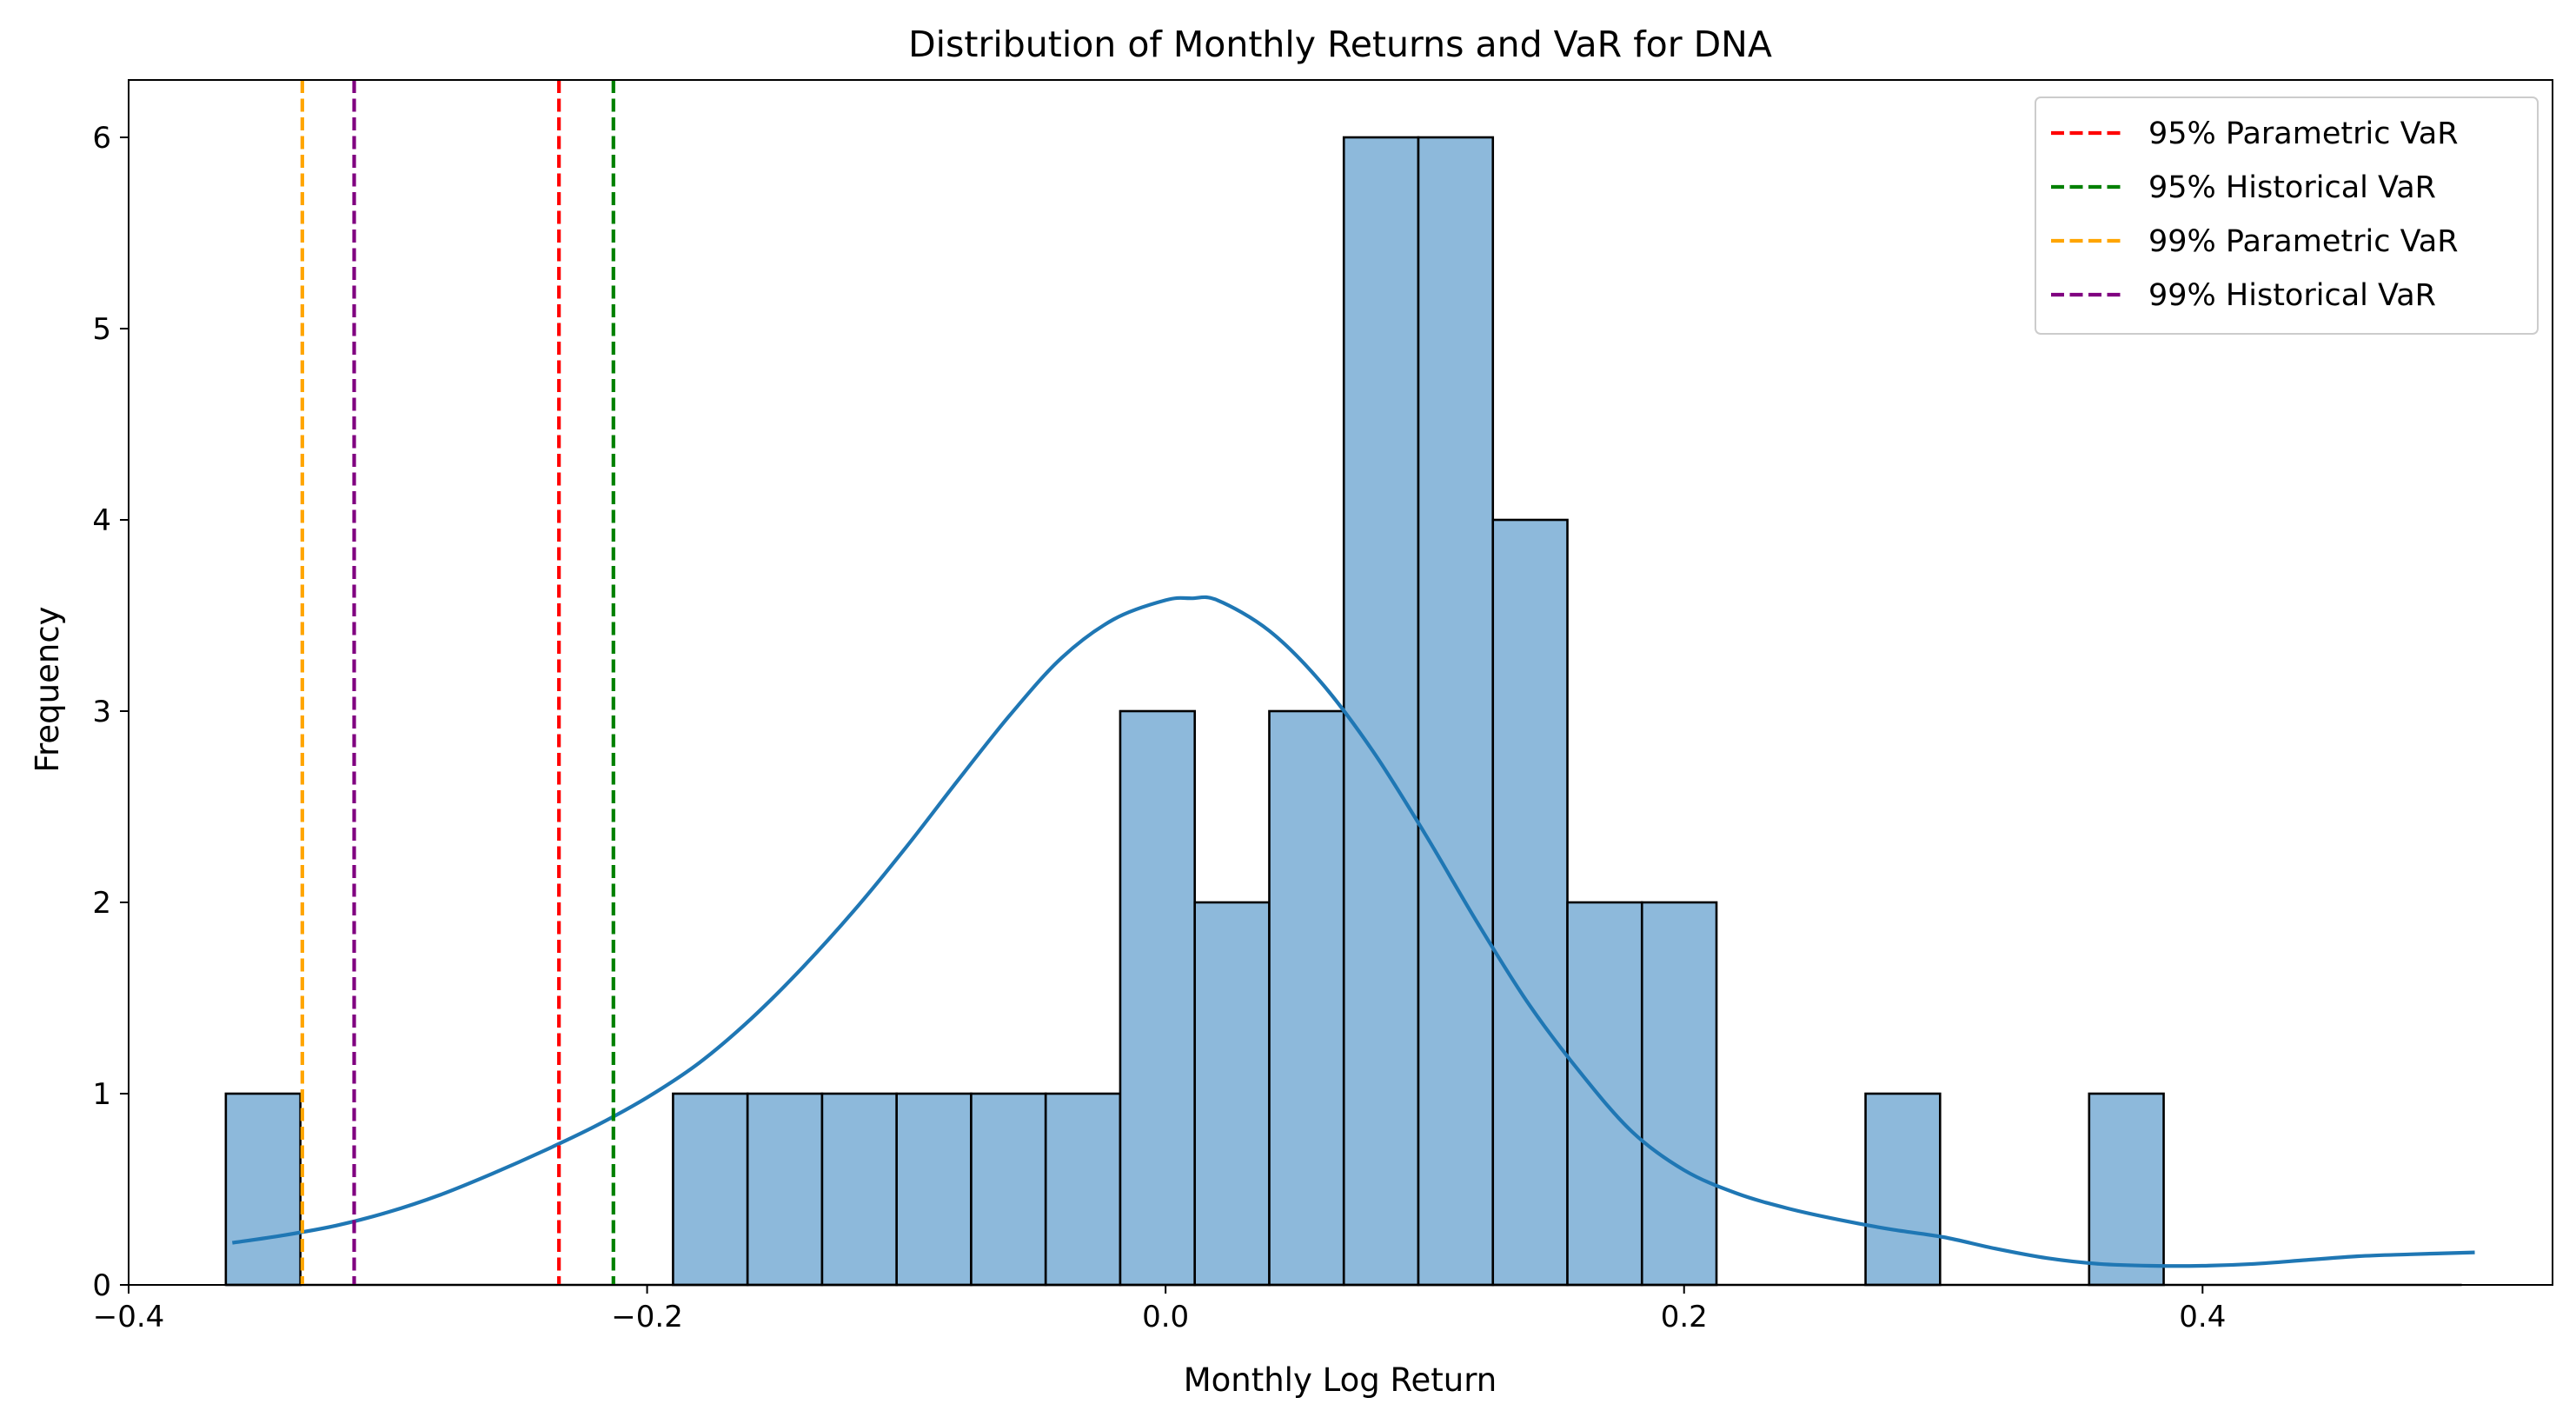  Describe the element at coordinates (101, 329) in the screenshot. I see `y-tick-label: 5` at that location.